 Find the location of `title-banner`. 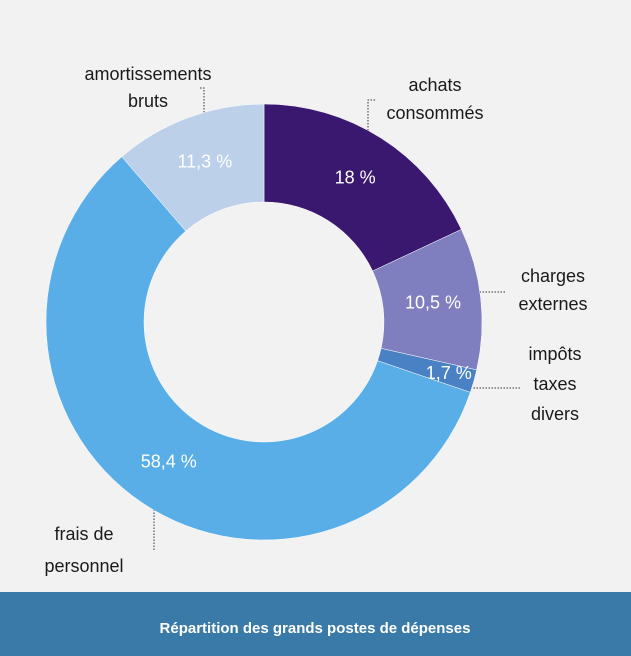

title-banner is located at coordinates (315, 624).